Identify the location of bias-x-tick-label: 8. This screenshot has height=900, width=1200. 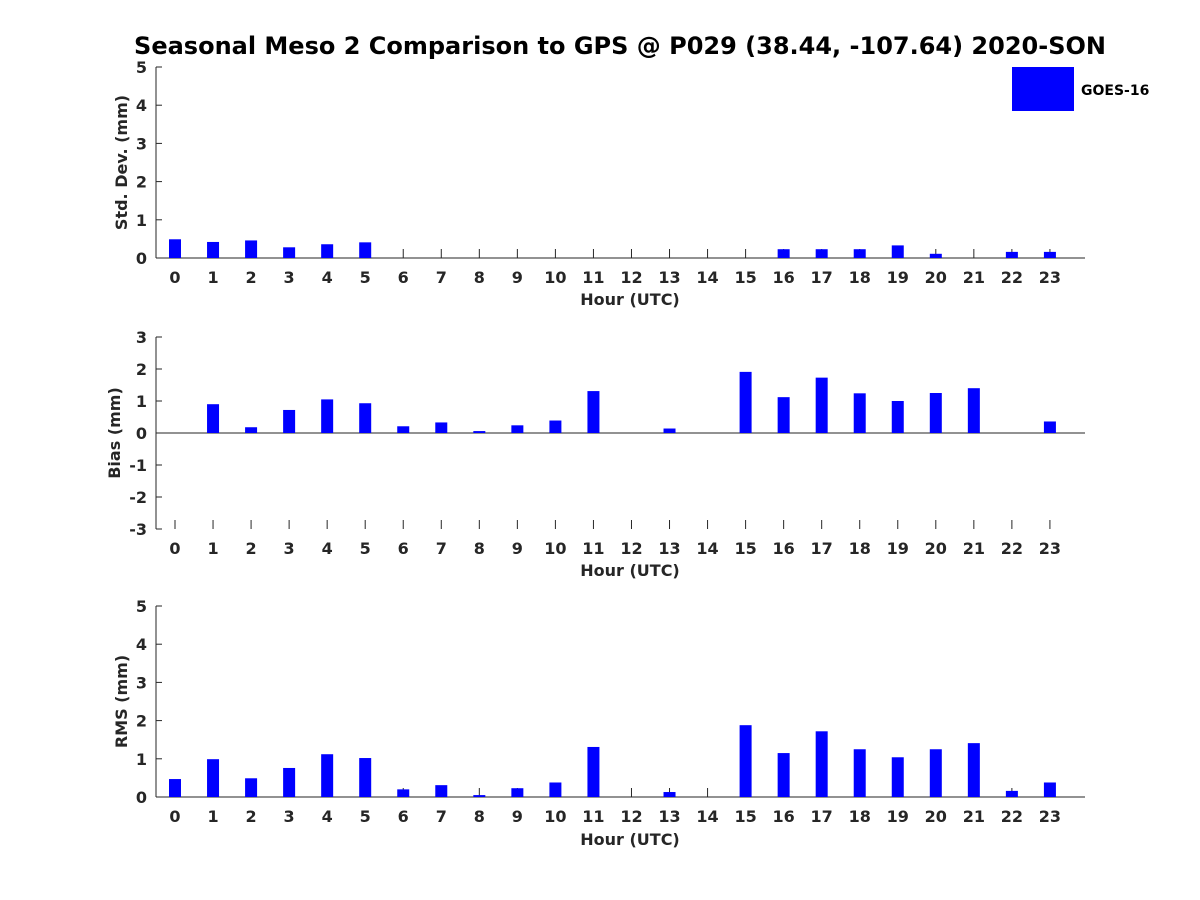
(479, 548).